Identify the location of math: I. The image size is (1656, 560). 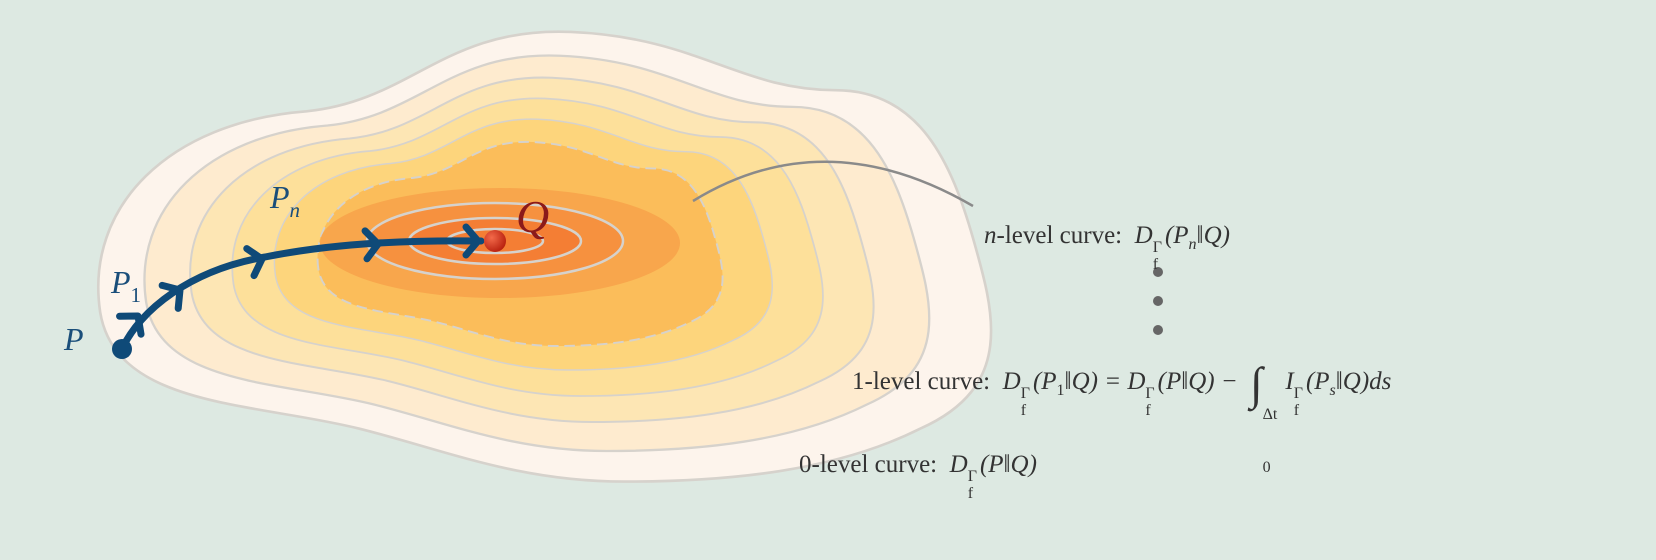
(1289, 381).